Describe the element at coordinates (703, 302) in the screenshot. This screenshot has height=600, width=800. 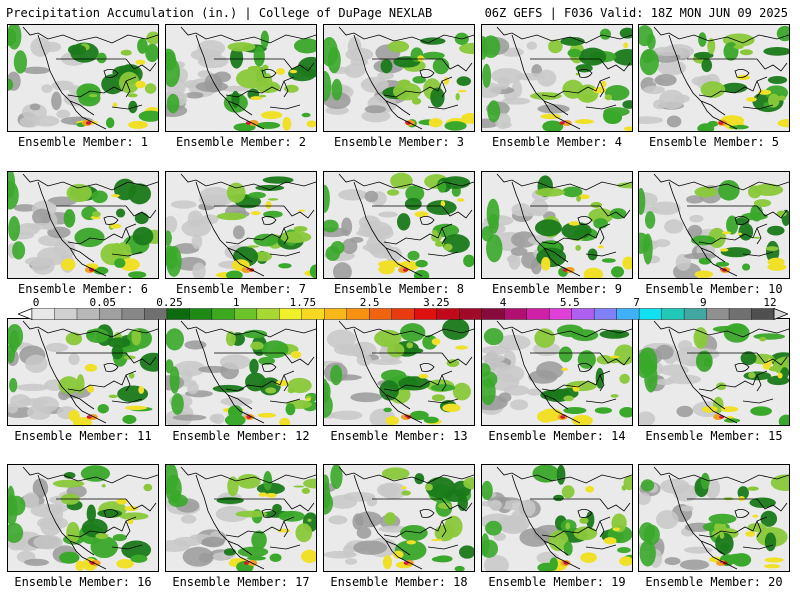
I see `colorbar-tick-label: 9` at that location.